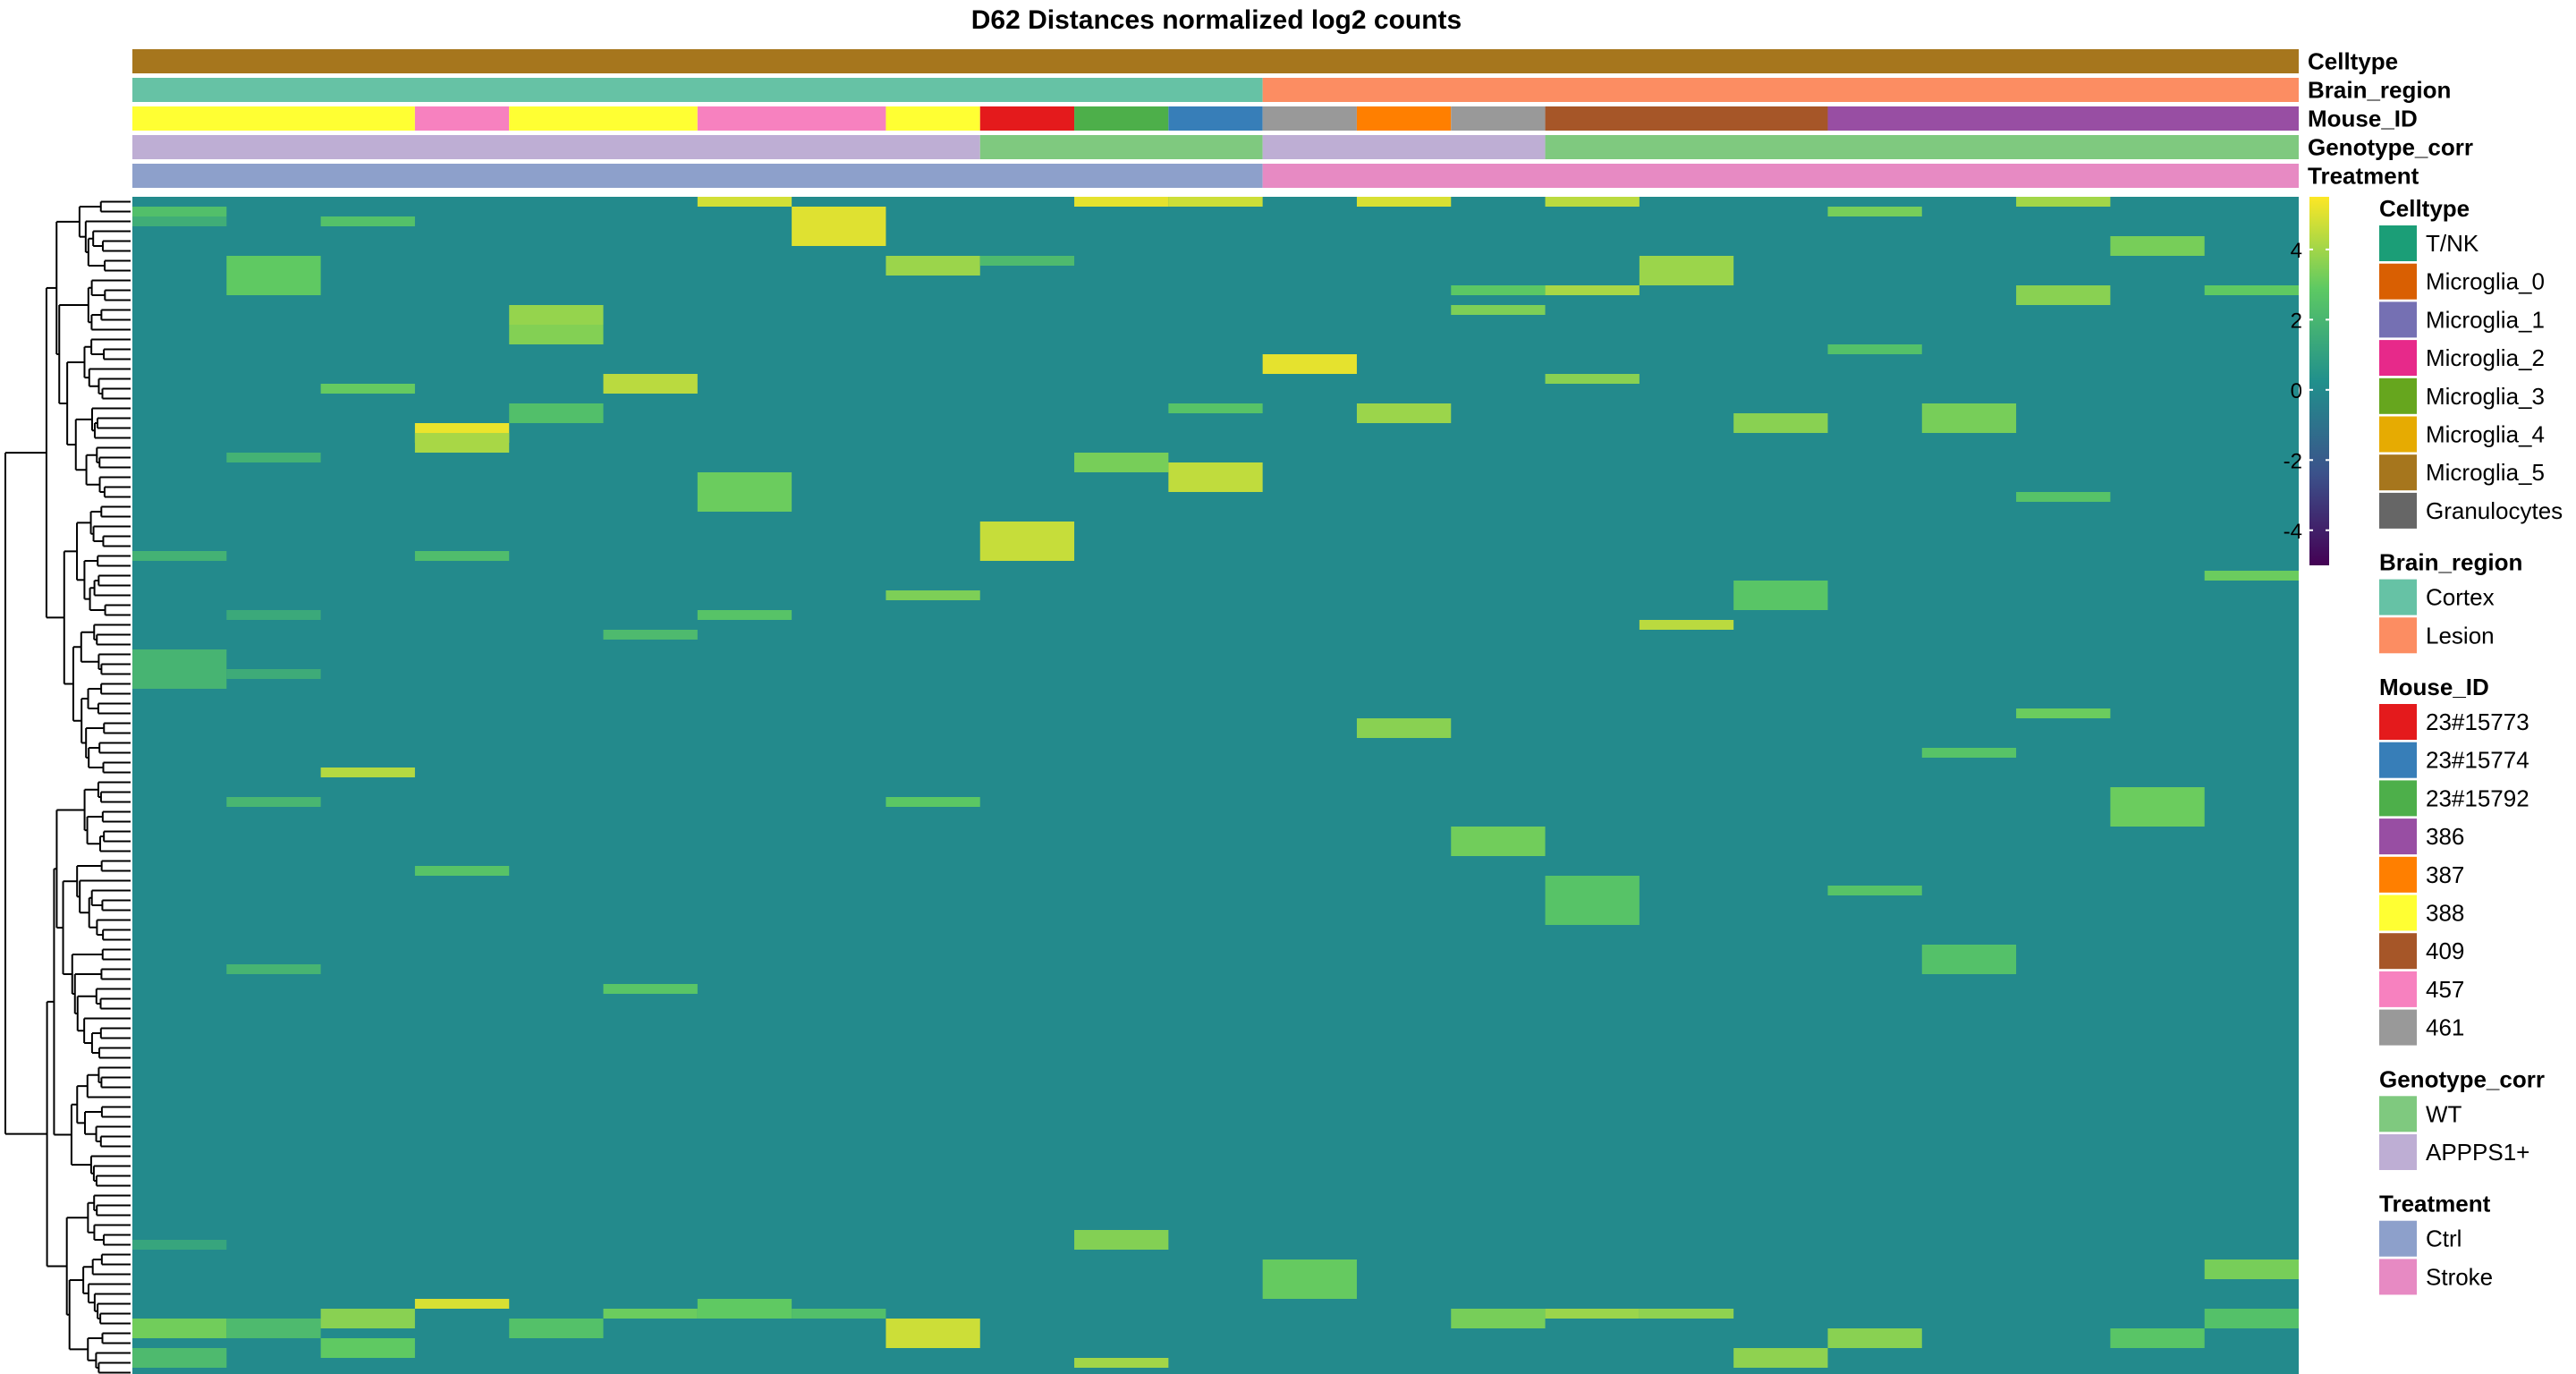 The image size is (2576, 1374). What do you see at coordinates (2452, 243) in the screenshot?
I see `legend-item: T/NK` at bounding box center [2452, 243].